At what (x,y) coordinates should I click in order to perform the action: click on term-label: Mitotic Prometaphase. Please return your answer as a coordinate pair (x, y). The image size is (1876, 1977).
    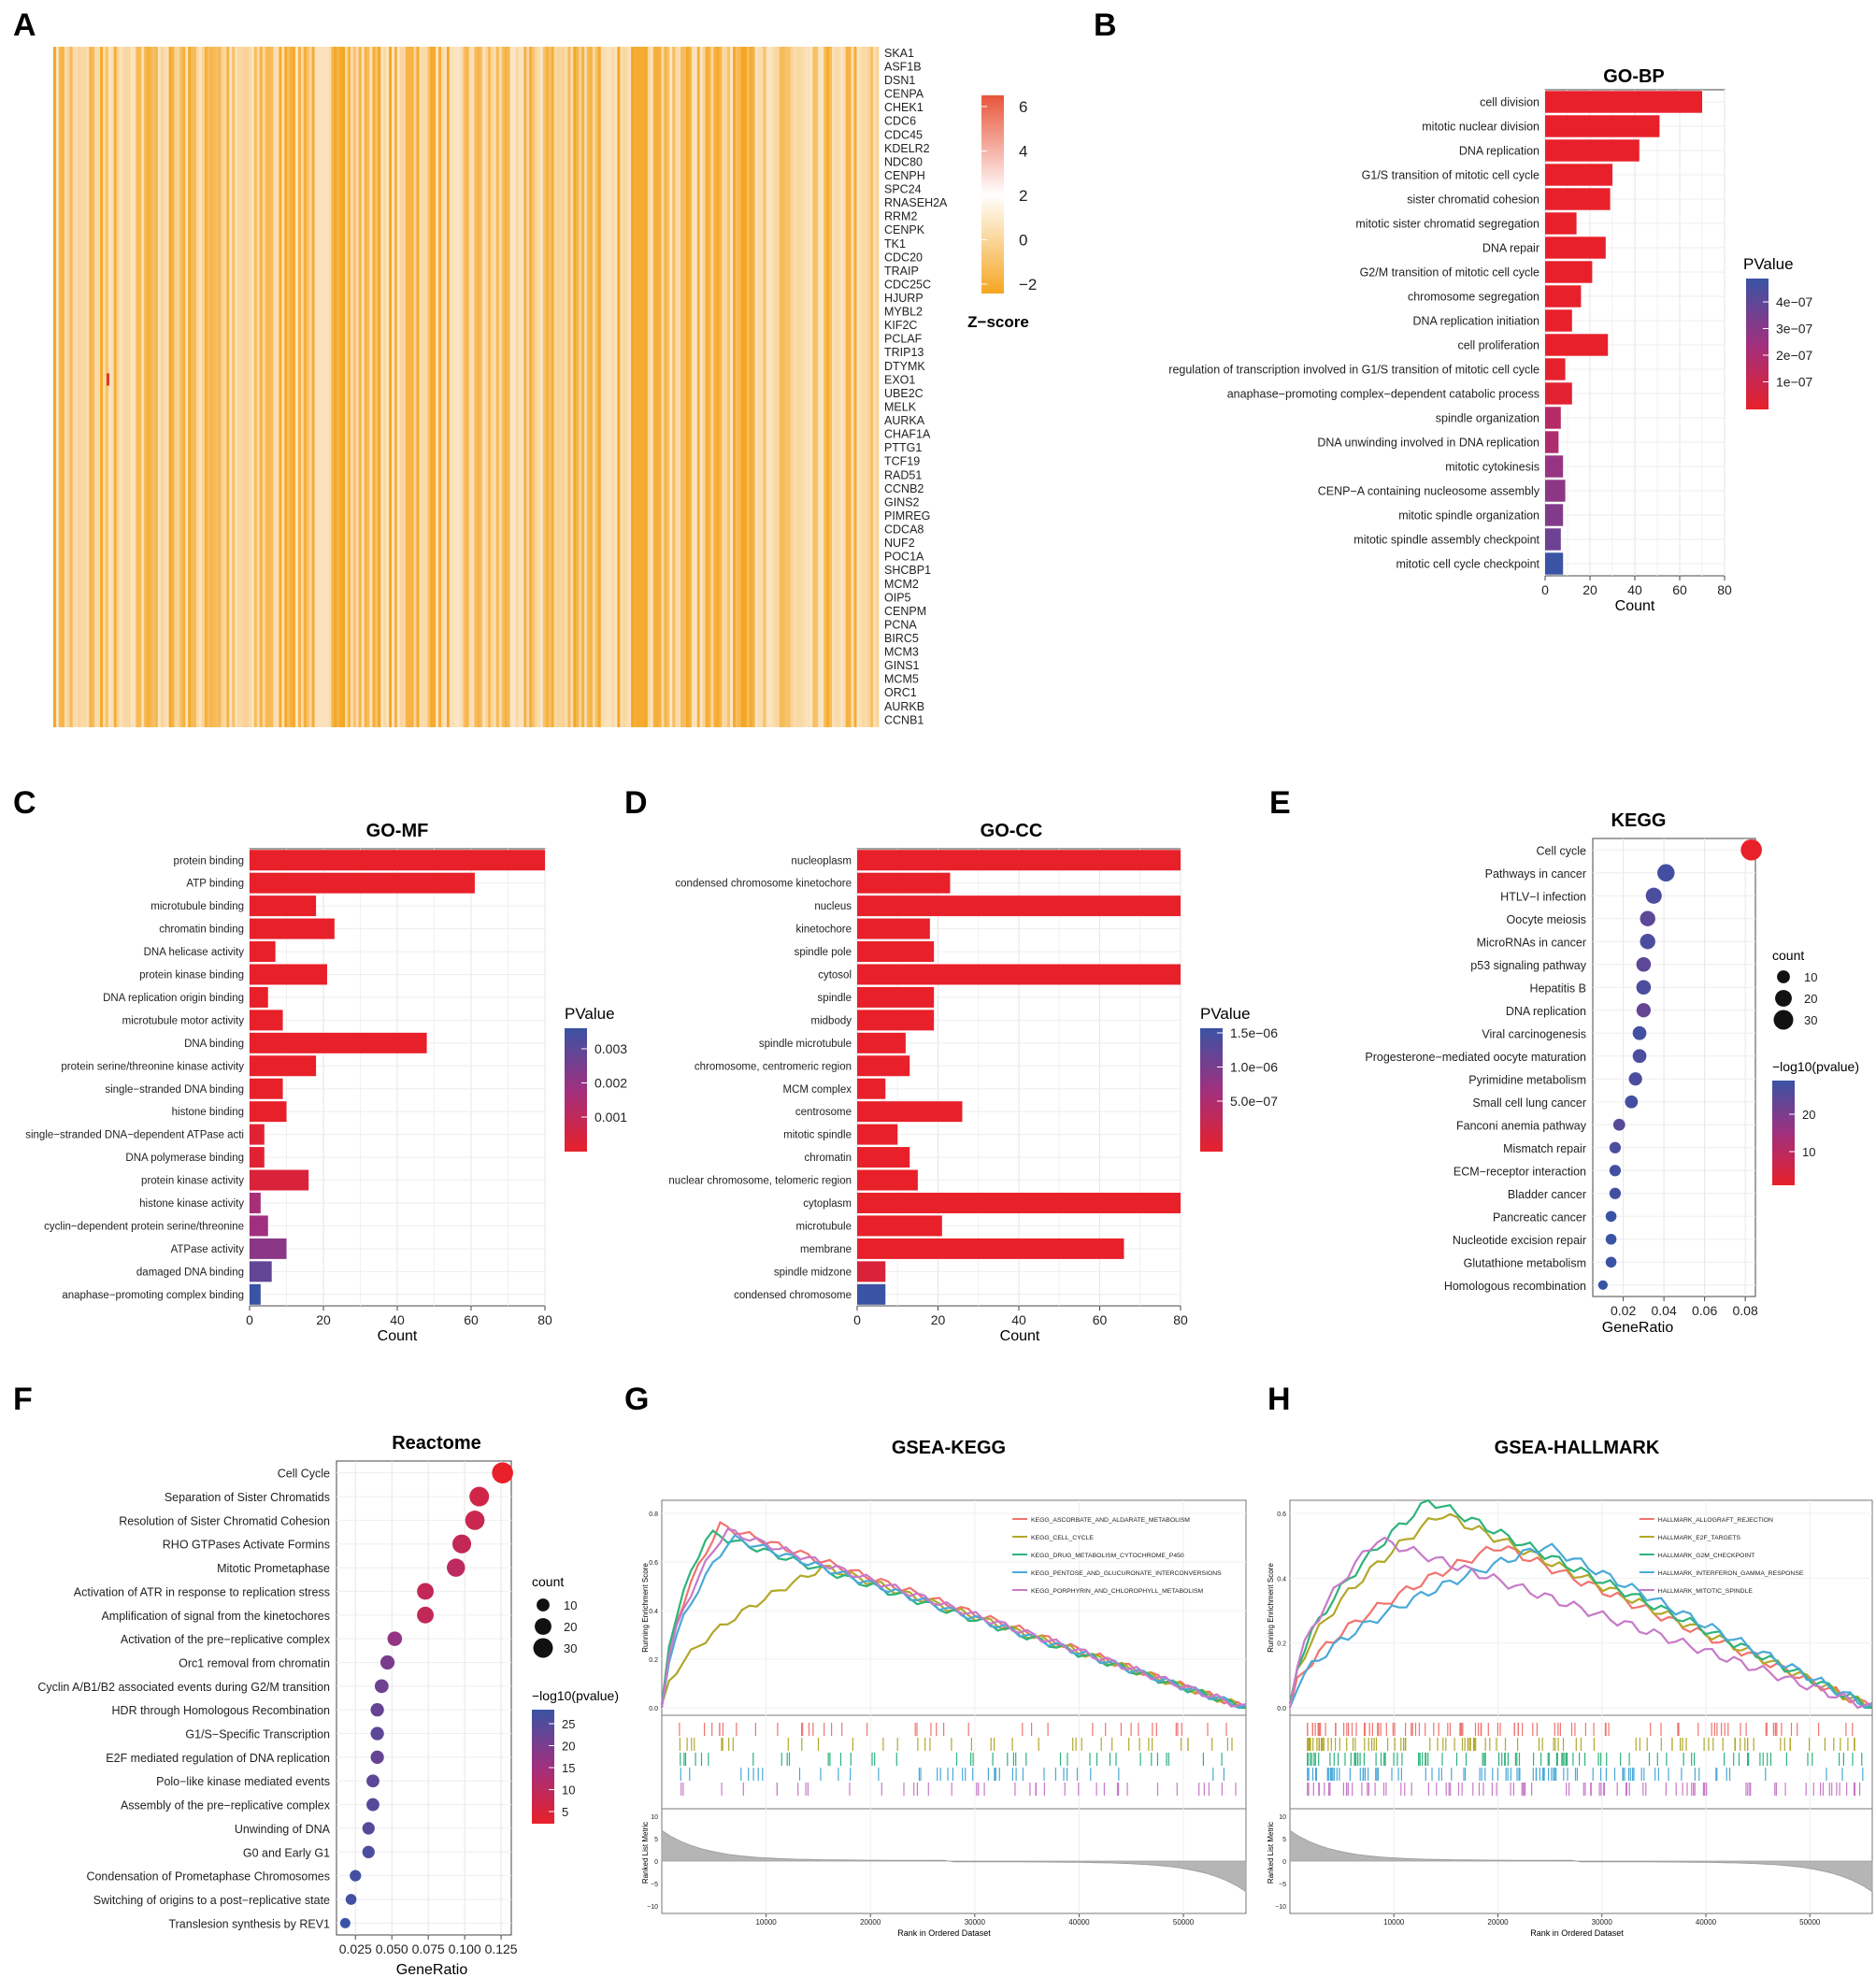
    Looking at the image, I should click on (273, 1568).